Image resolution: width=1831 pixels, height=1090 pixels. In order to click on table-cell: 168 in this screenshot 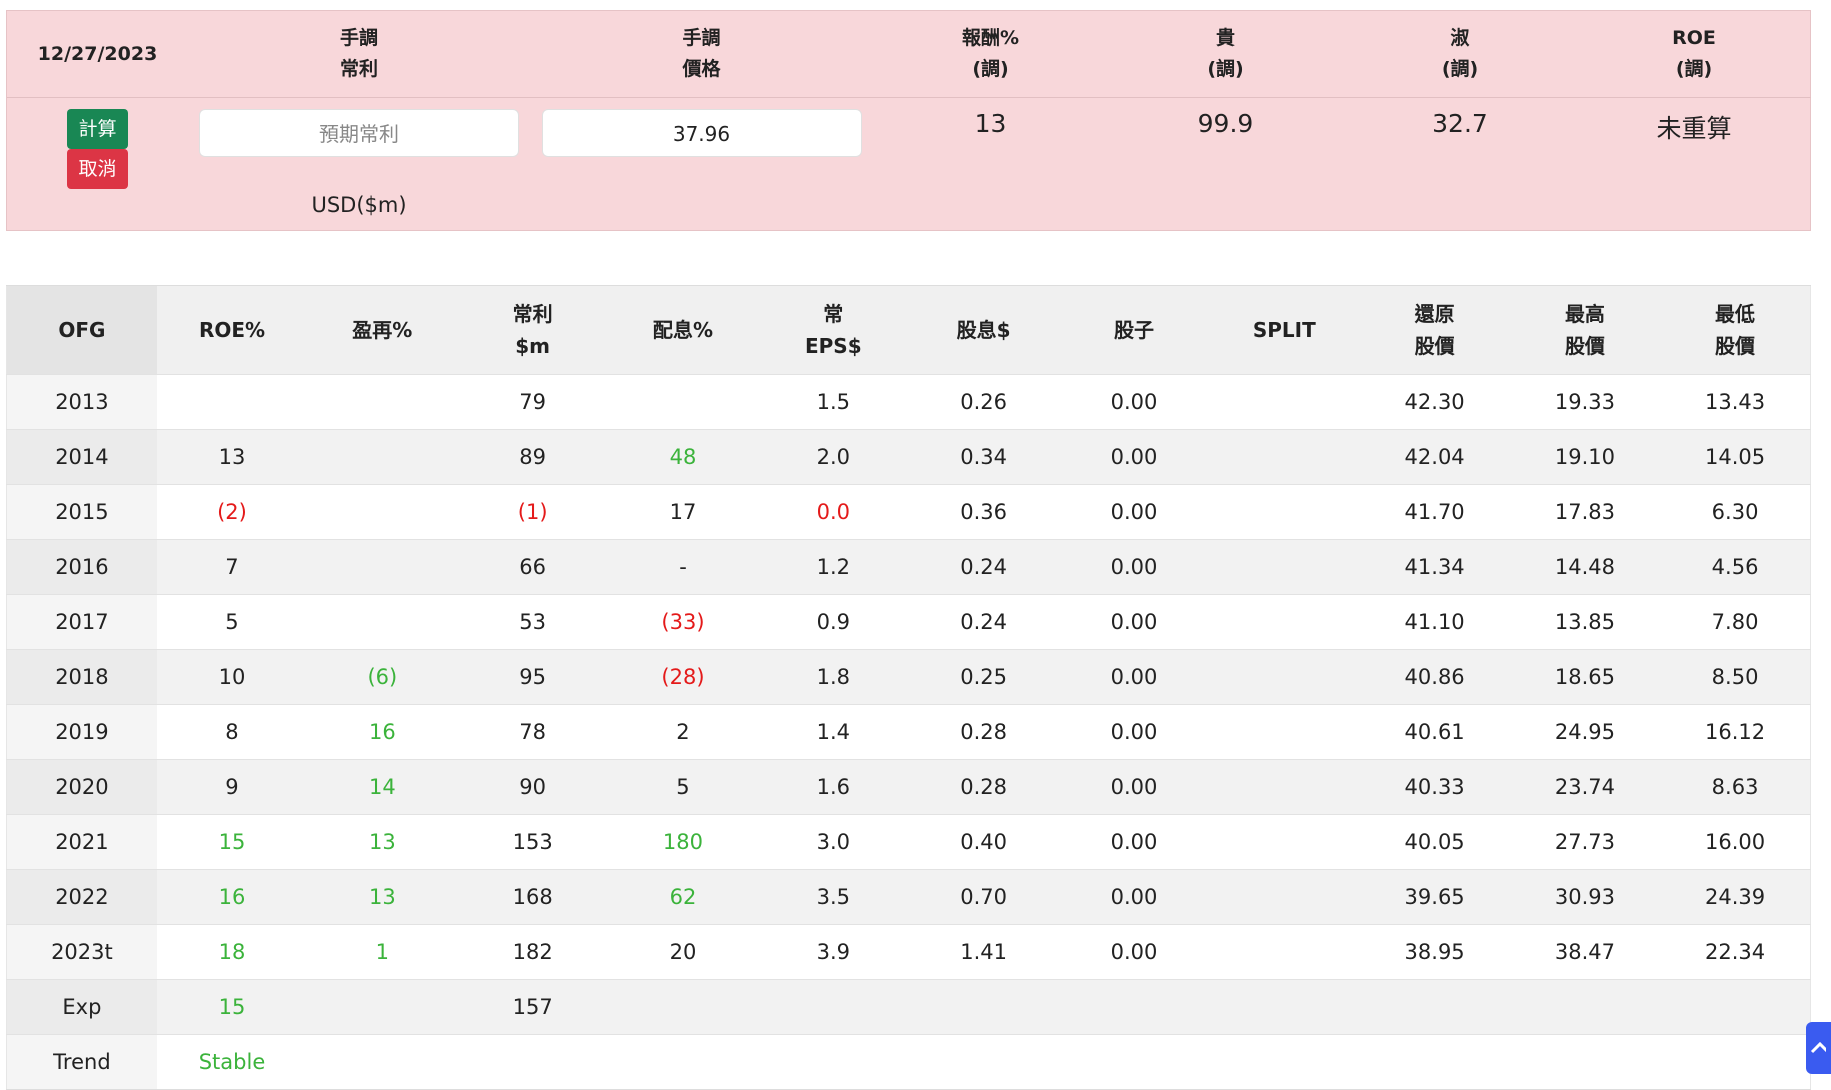, I will do `click(532, 897)`.